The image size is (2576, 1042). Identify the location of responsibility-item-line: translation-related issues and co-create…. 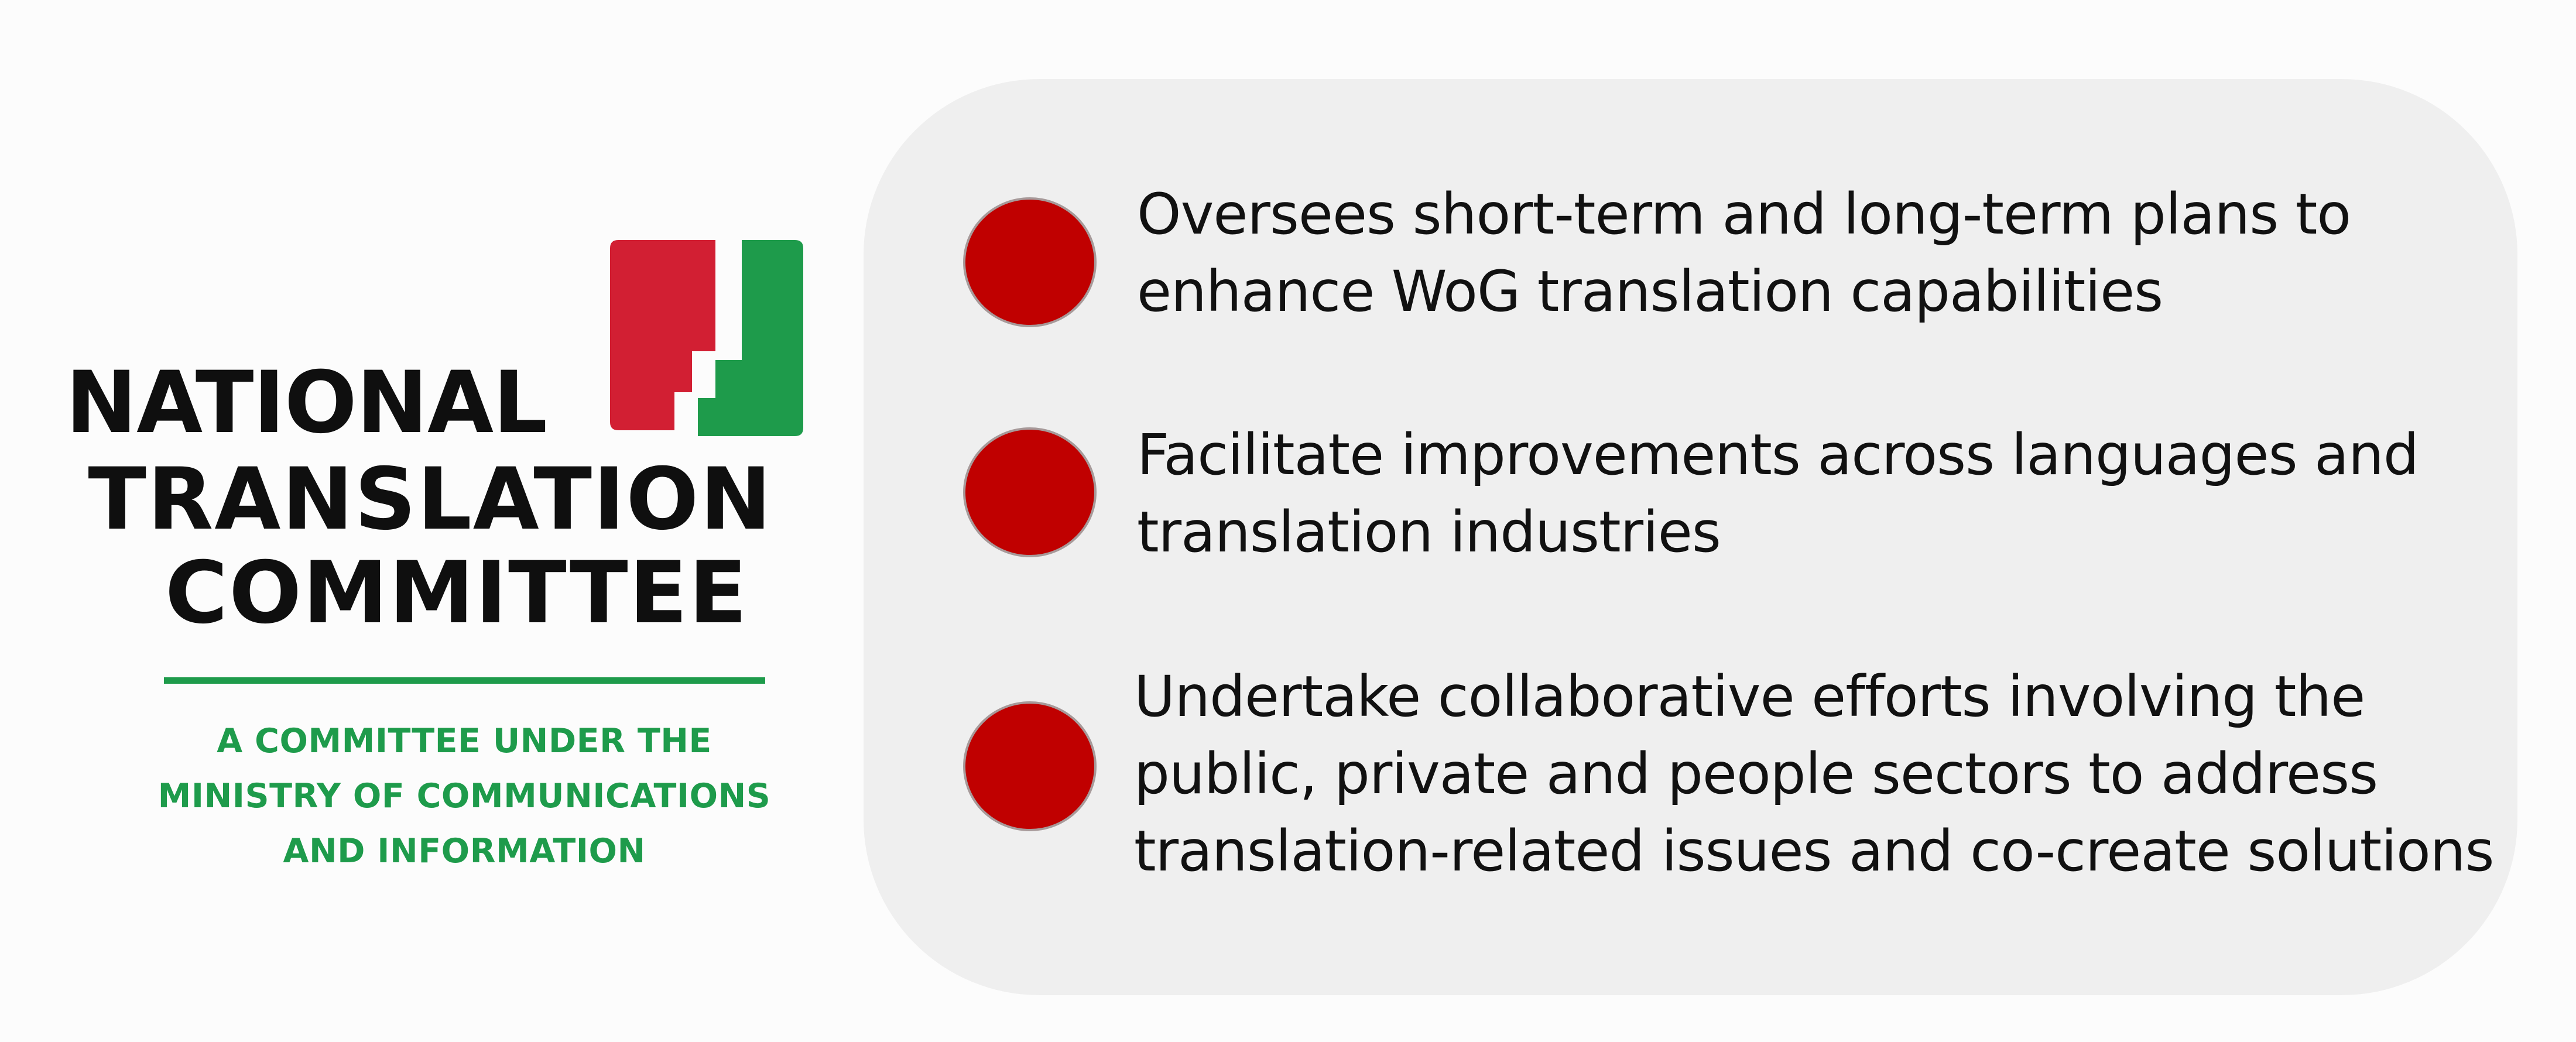
(1814, 851).